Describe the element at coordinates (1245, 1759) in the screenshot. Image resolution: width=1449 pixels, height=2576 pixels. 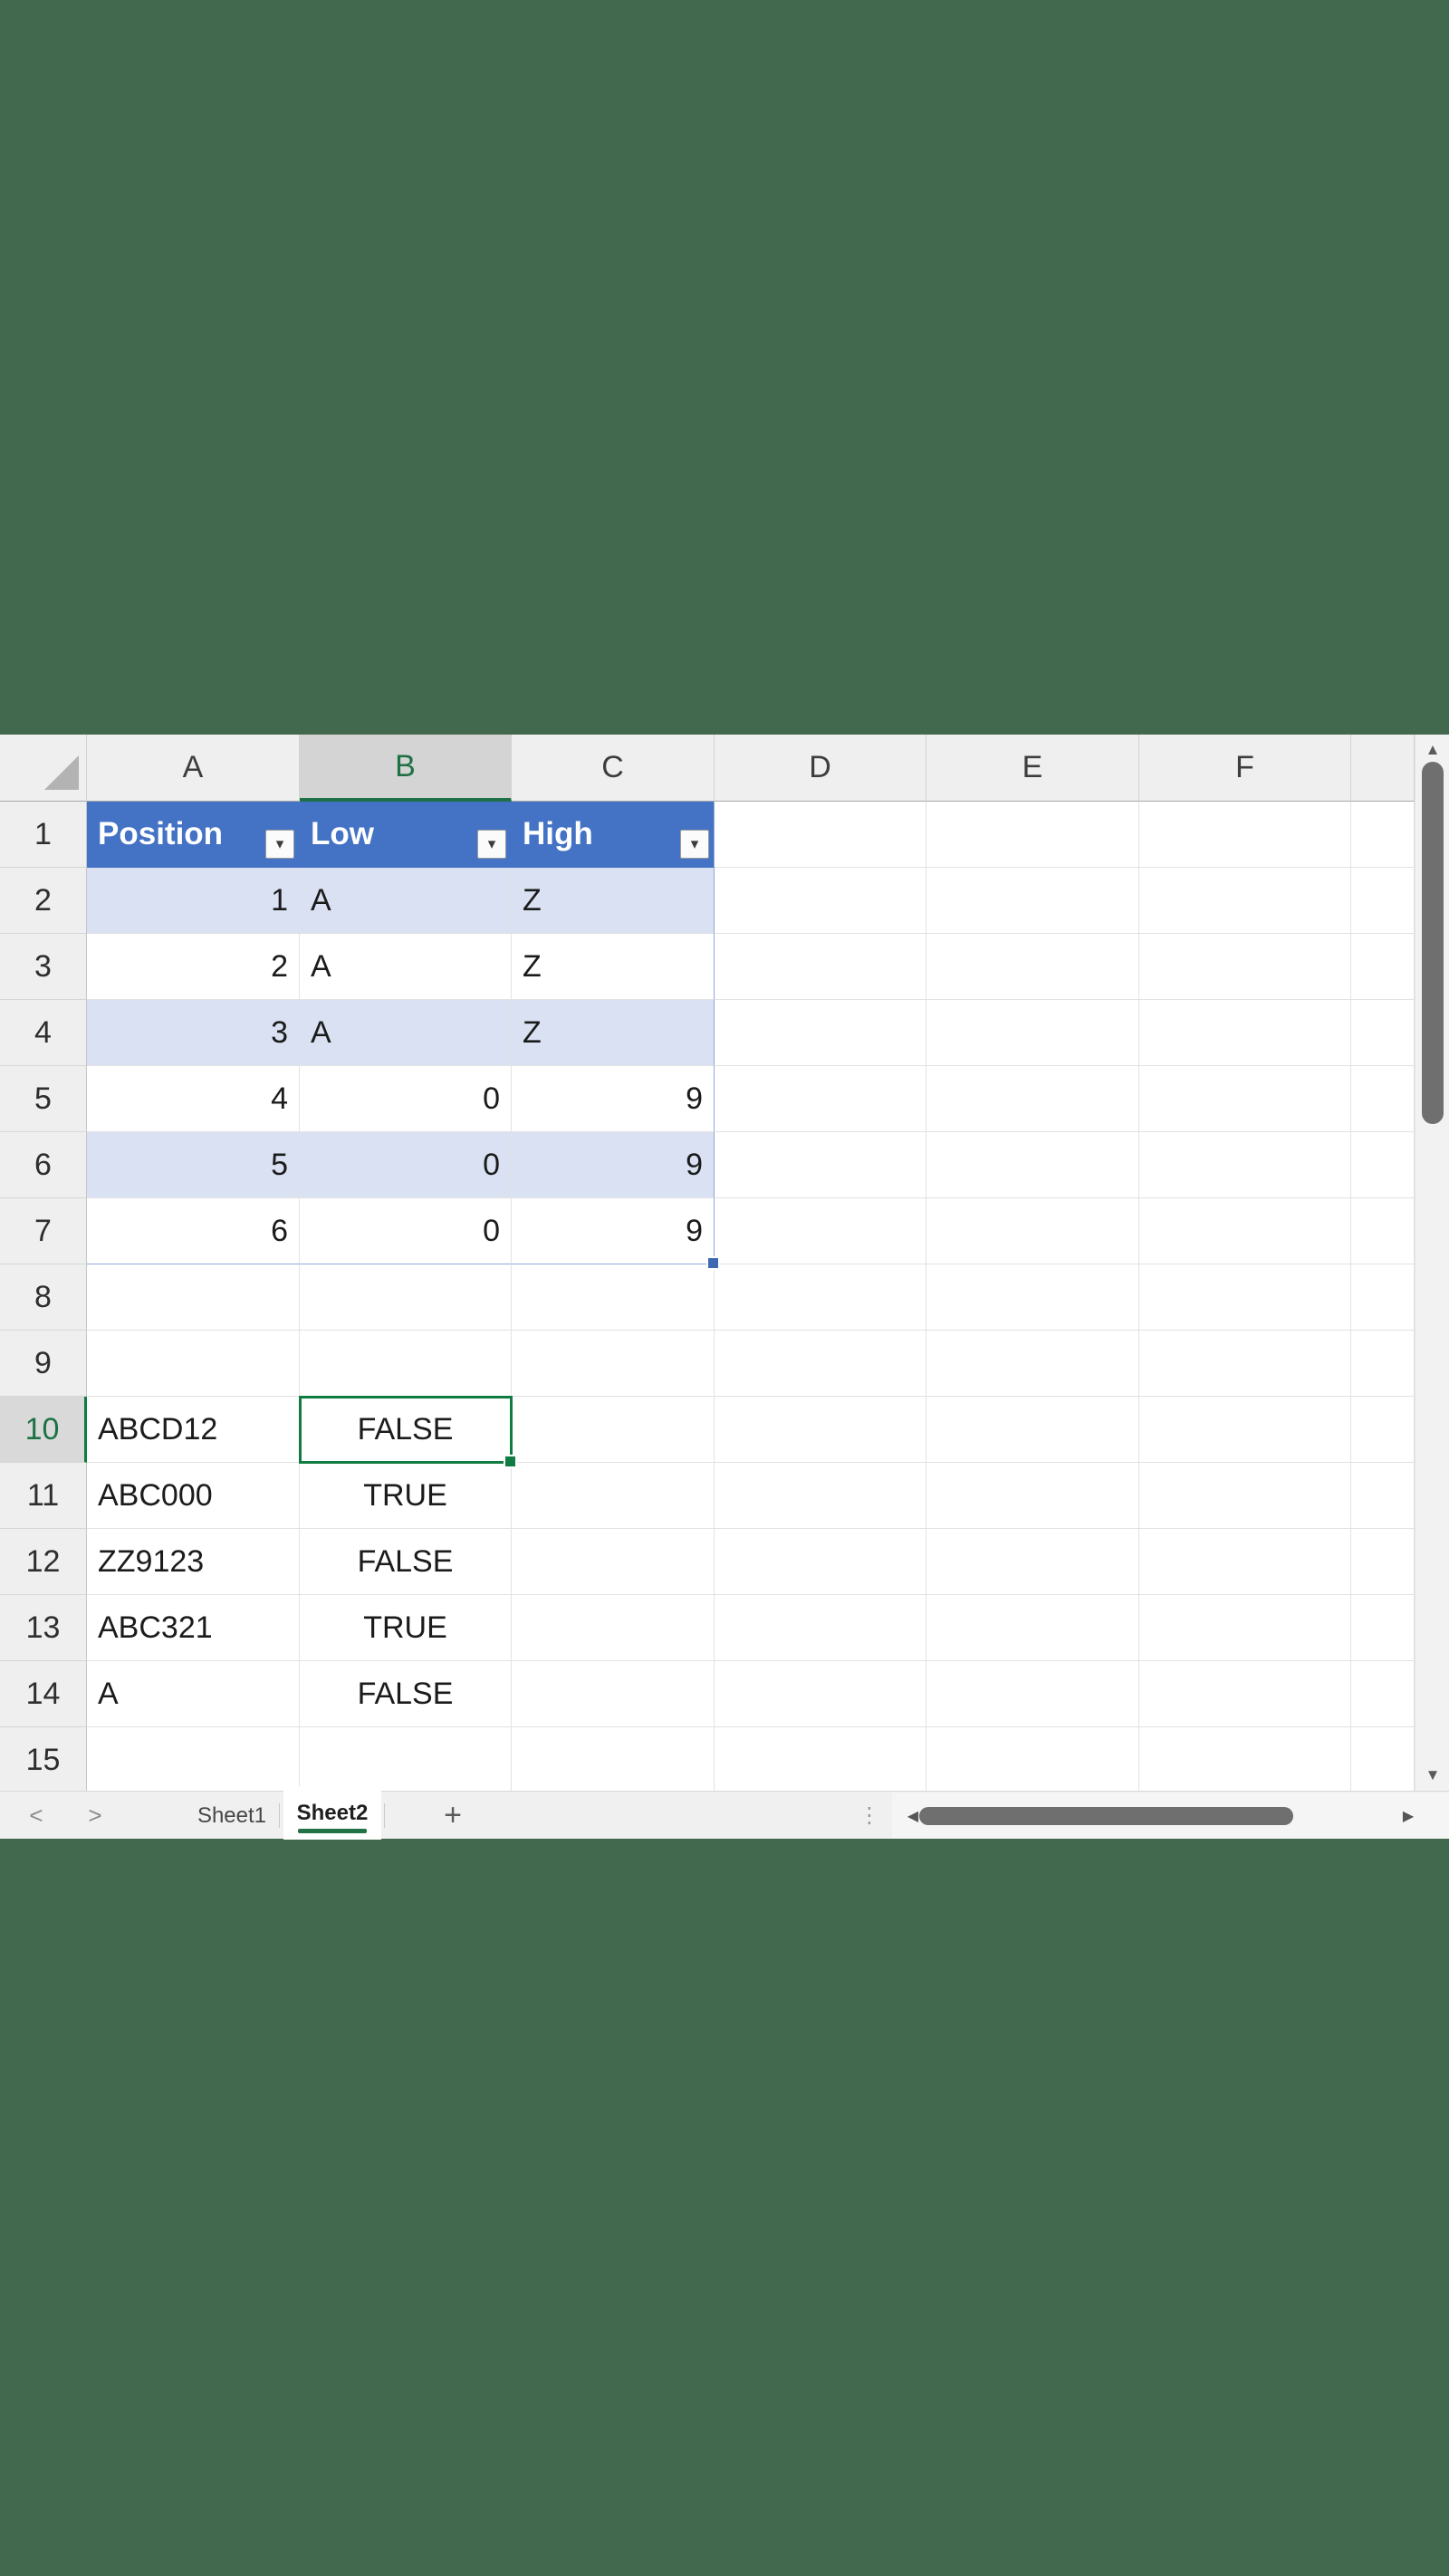
I see `cell-f15` at that location.